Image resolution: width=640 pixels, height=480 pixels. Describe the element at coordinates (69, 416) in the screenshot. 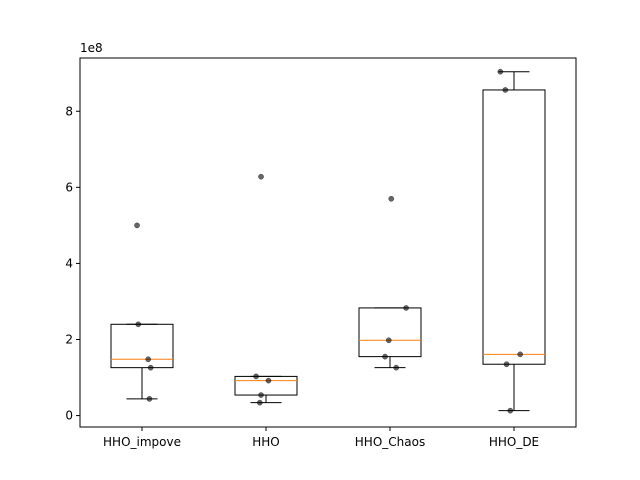

I see `y-tick-label: 0` at that location.